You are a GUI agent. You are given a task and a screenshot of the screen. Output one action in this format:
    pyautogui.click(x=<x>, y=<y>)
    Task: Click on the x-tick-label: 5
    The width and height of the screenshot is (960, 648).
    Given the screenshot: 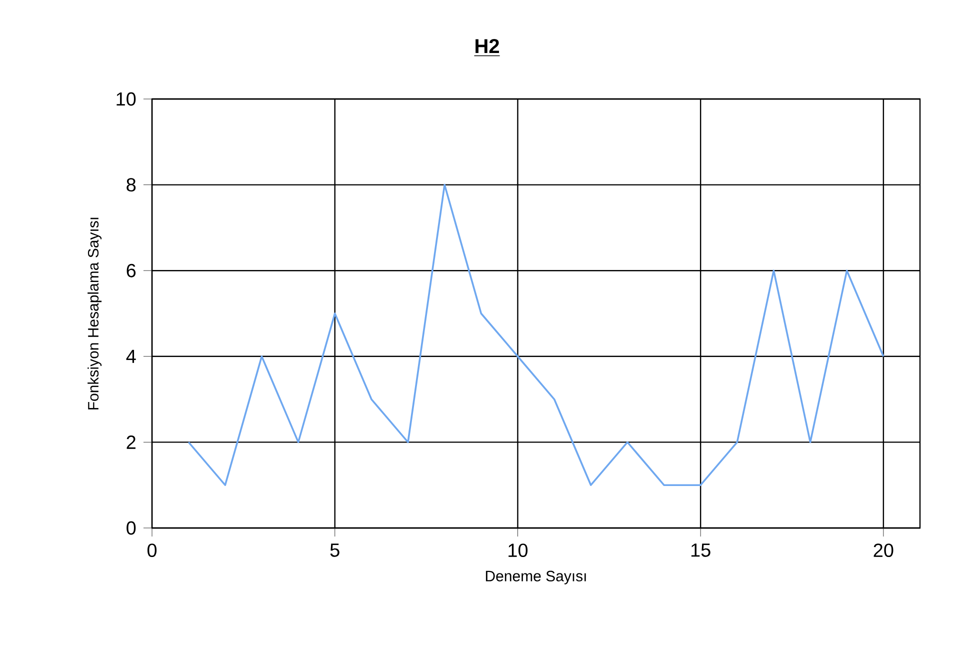 What is the action you would take?
    pyautogui.click(x=335, y=550)
    